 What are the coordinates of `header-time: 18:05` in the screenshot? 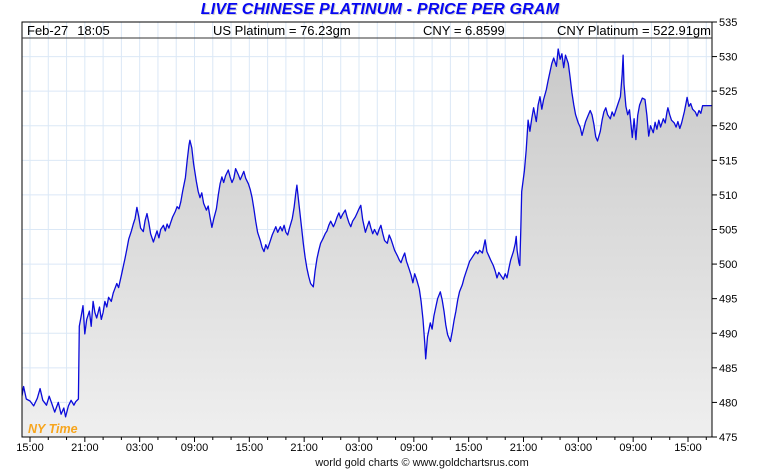 It's located at (93, 30).